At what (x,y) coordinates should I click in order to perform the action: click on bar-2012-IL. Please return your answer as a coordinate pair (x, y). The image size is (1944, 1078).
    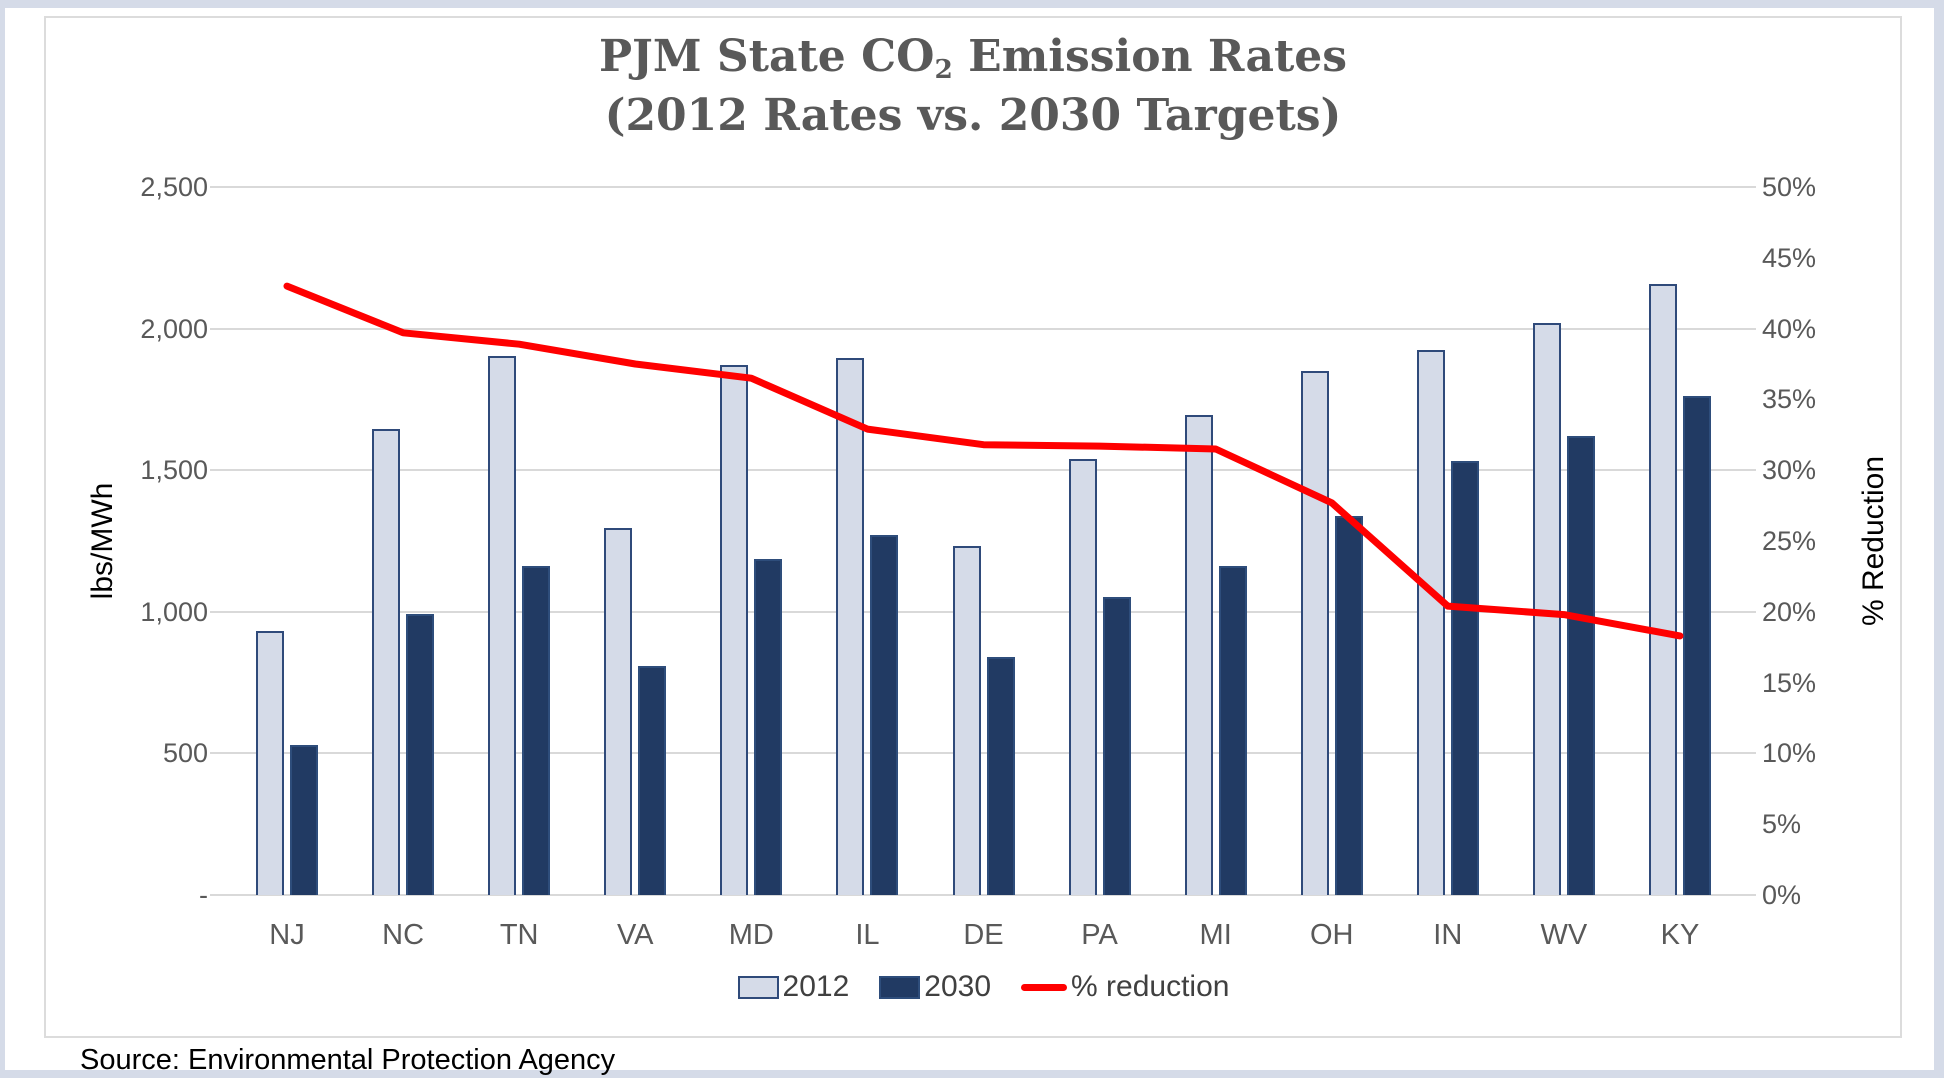
    Looking at the image, I should click on (850, 626).